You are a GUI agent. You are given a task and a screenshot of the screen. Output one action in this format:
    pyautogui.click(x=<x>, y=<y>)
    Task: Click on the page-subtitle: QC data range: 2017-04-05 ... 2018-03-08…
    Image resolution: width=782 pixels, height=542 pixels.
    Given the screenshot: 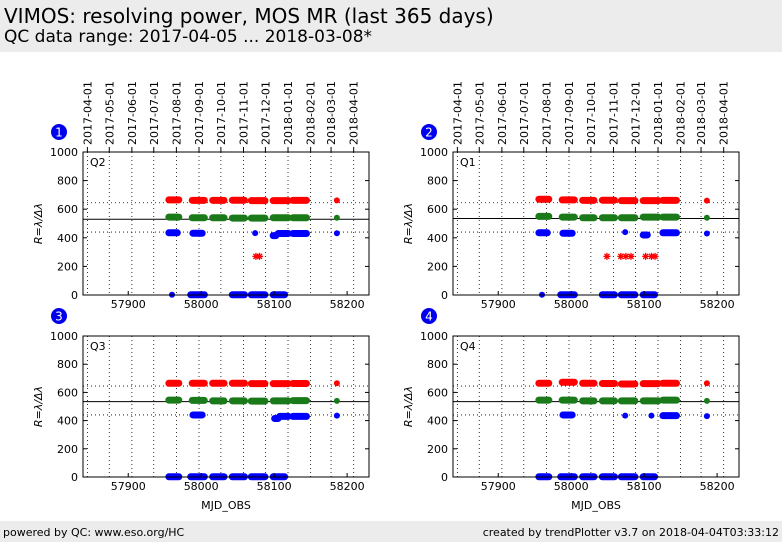 What is the action you would take?
    pyautogui.click(x=188, y=37)
    